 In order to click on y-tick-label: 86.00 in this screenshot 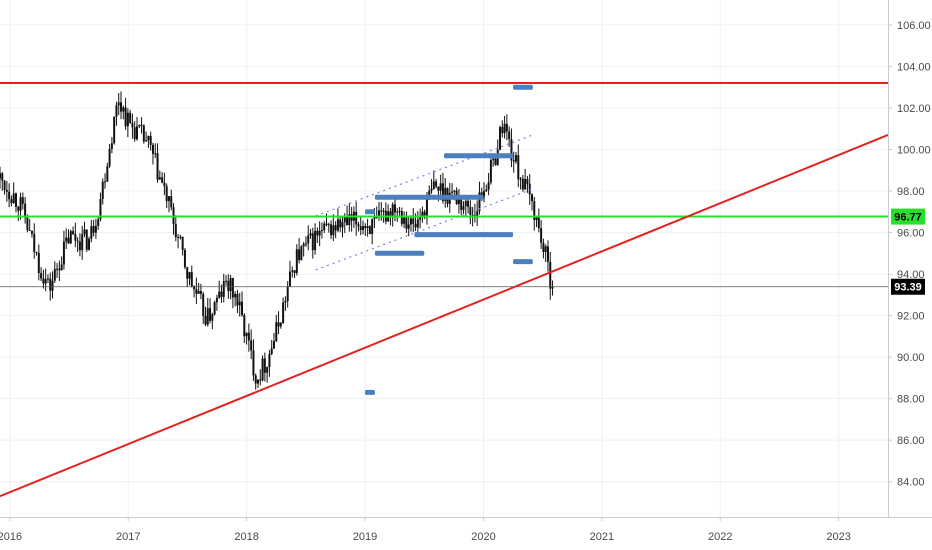, I will do `click(911, 441)`.